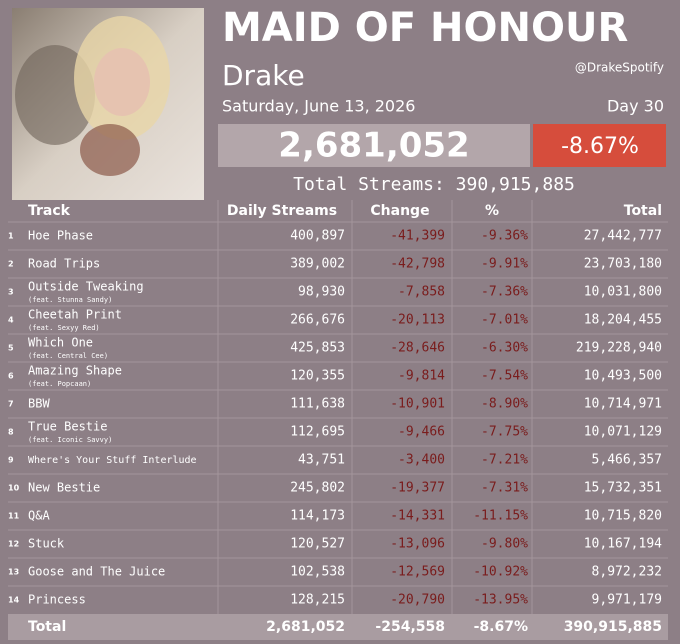 The width and height of the screenshot is (680, 644). I want to click on total: 10,715,820, so click(623, 516).